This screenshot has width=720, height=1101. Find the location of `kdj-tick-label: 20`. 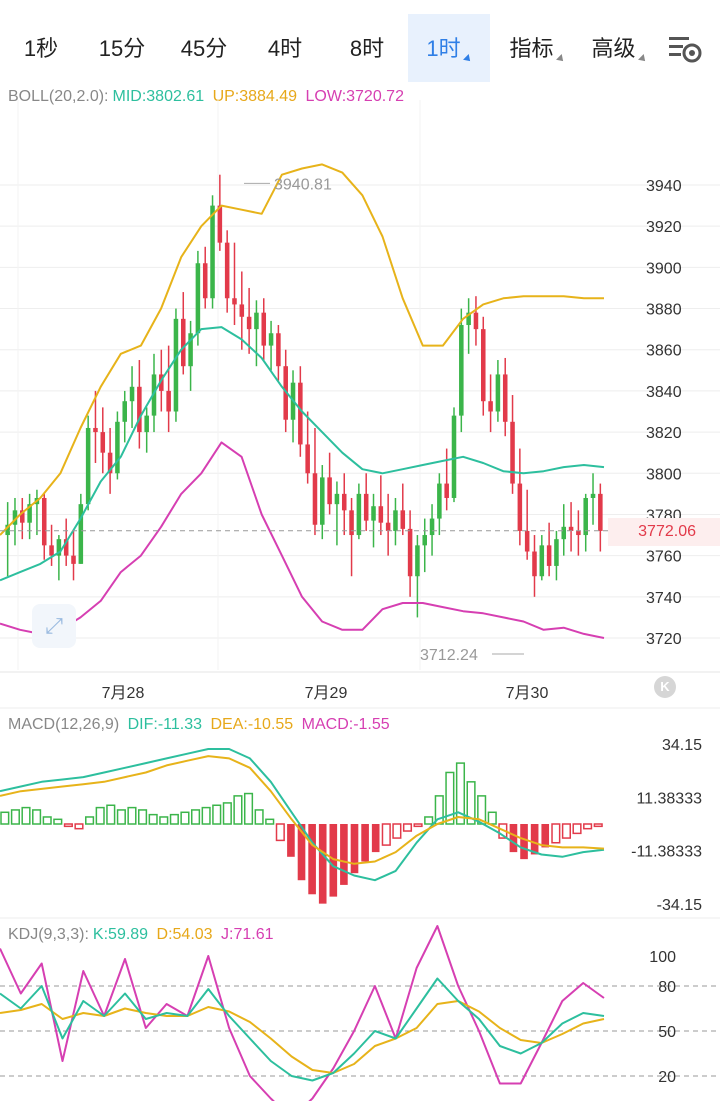

kdj-tick-label: 20 is located at coordinates (667, 1077).